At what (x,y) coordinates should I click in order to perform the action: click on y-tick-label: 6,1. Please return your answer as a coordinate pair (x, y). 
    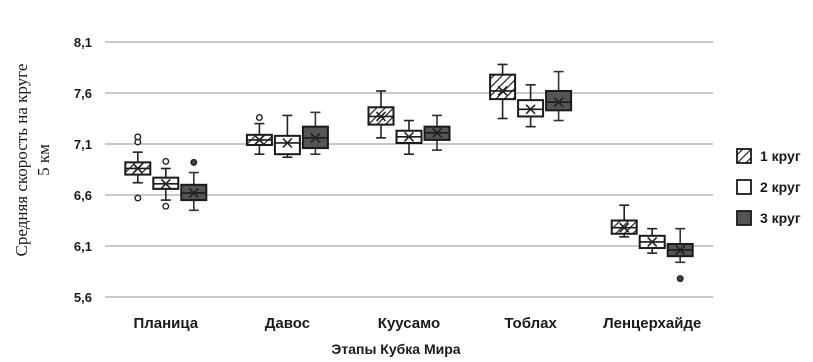
    Looking at the image, I should click on (83, 246).